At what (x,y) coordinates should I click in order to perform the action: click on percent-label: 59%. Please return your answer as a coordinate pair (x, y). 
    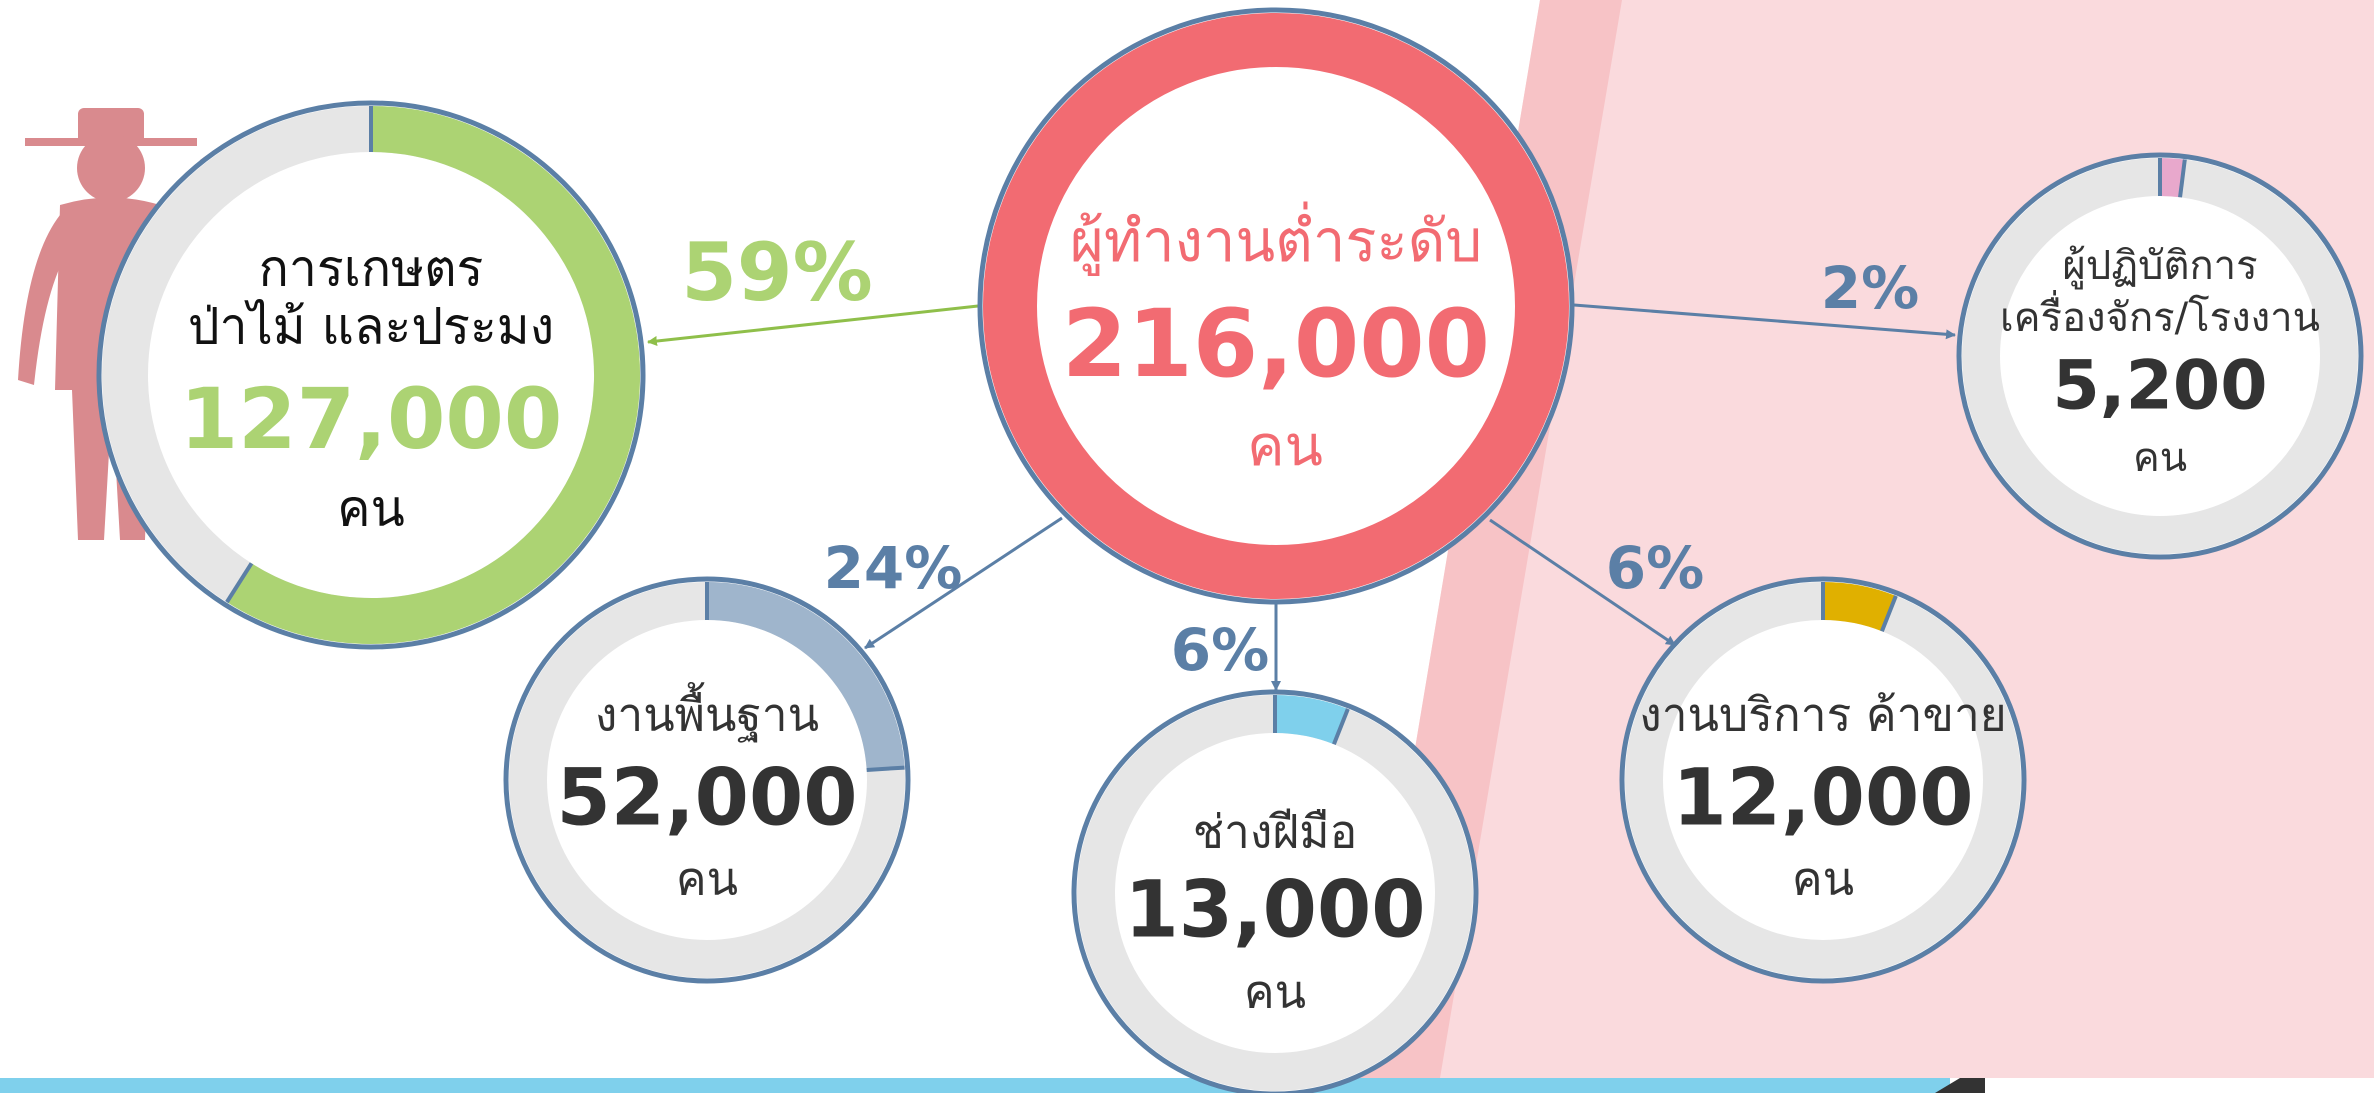
    Looking at the image, I should click on (776, 272).